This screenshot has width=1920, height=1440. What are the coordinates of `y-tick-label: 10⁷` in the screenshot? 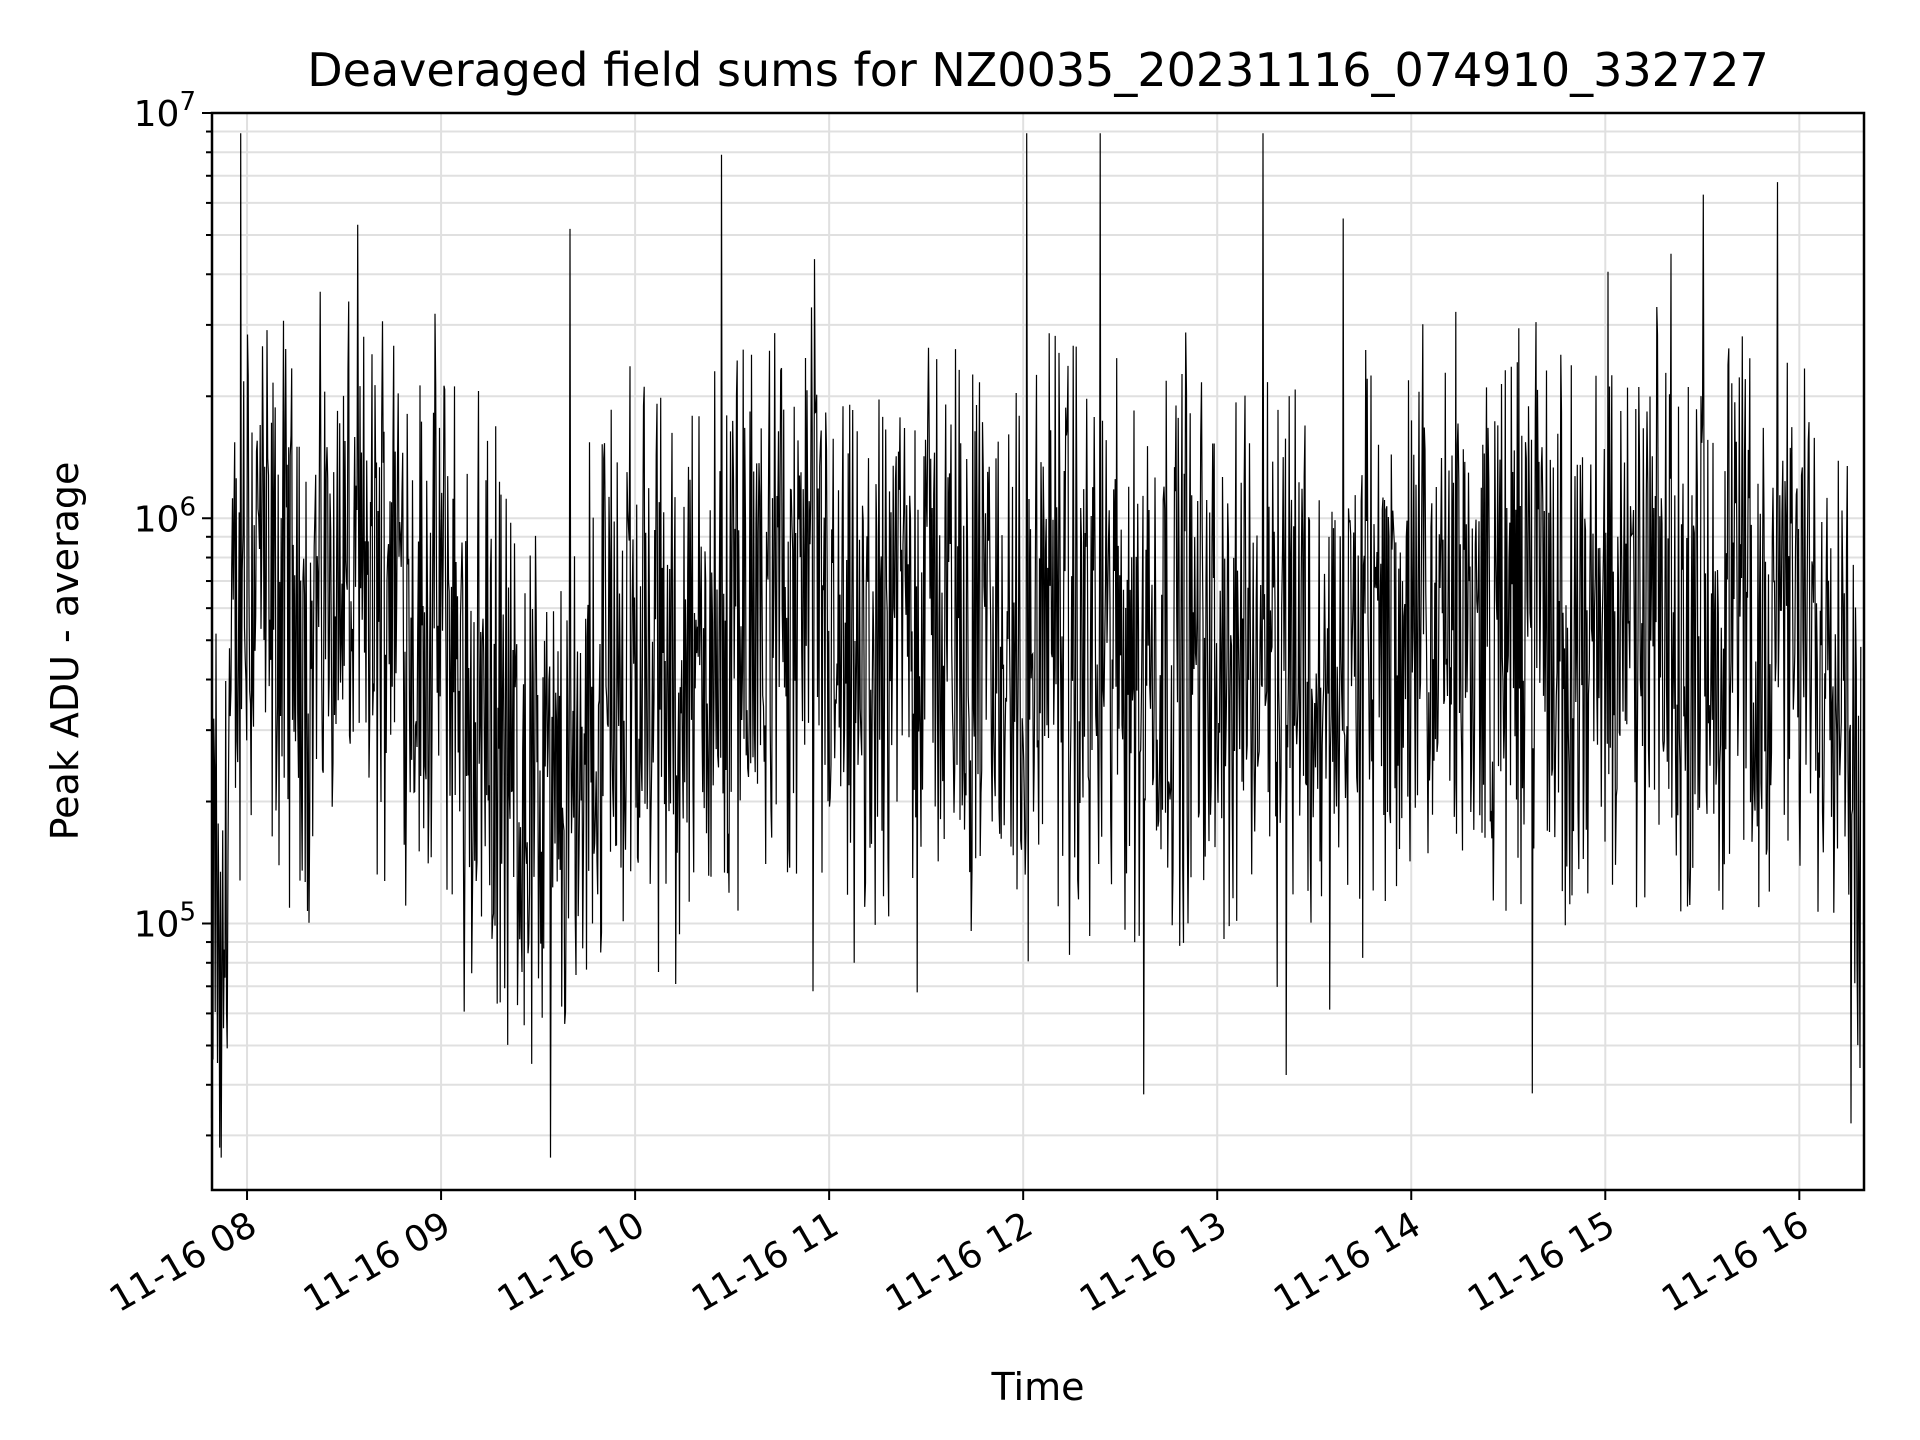 It's located at (165, 111).